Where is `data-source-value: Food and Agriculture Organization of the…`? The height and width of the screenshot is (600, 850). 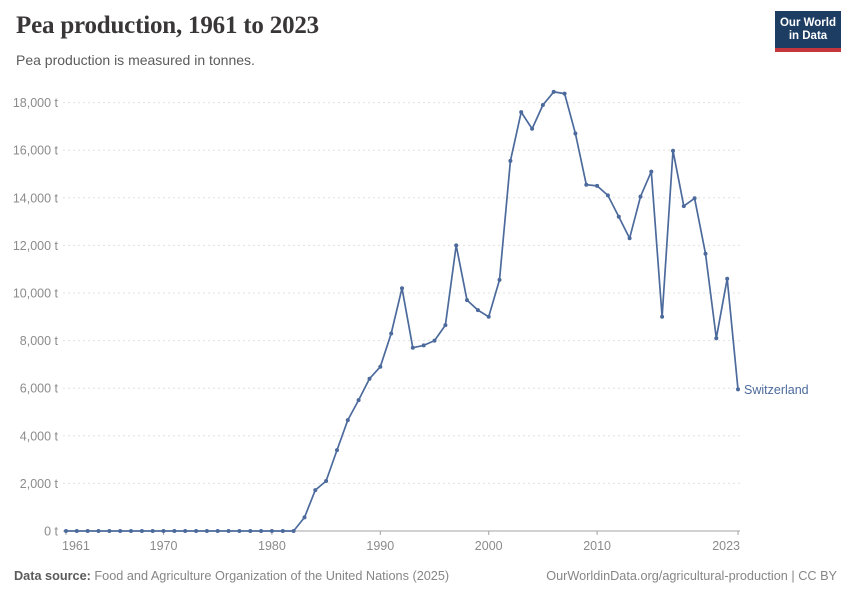
data-source-value: Food and Agriculture Organization of the… is located at coordinates (270, 576).